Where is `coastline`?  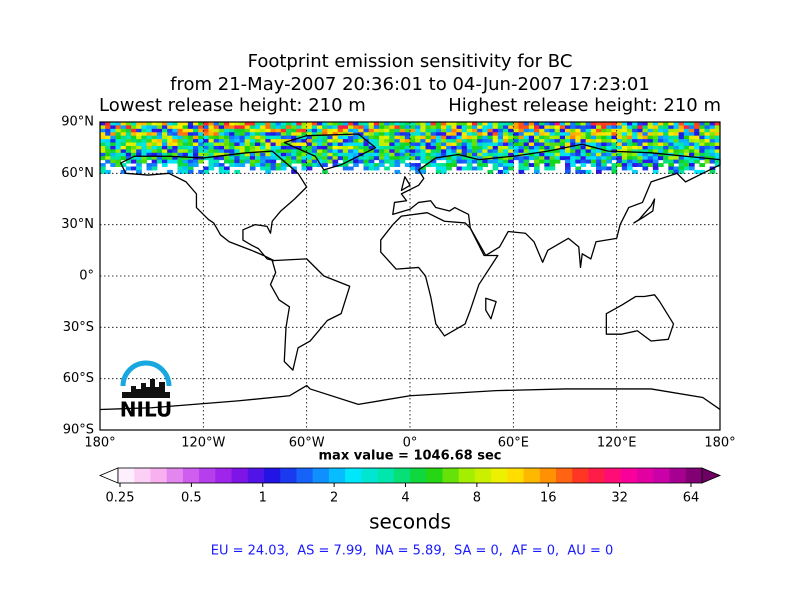
coastline is located at coordinates (410, 397).